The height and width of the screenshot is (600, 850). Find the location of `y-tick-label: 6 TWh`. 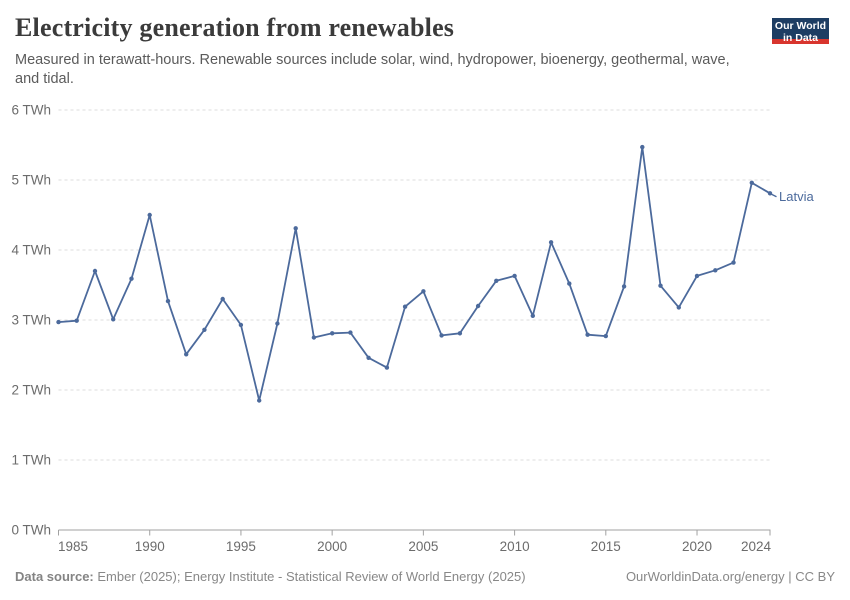

y-tick-label: 6 TWh is located at coordinates (31, 110).